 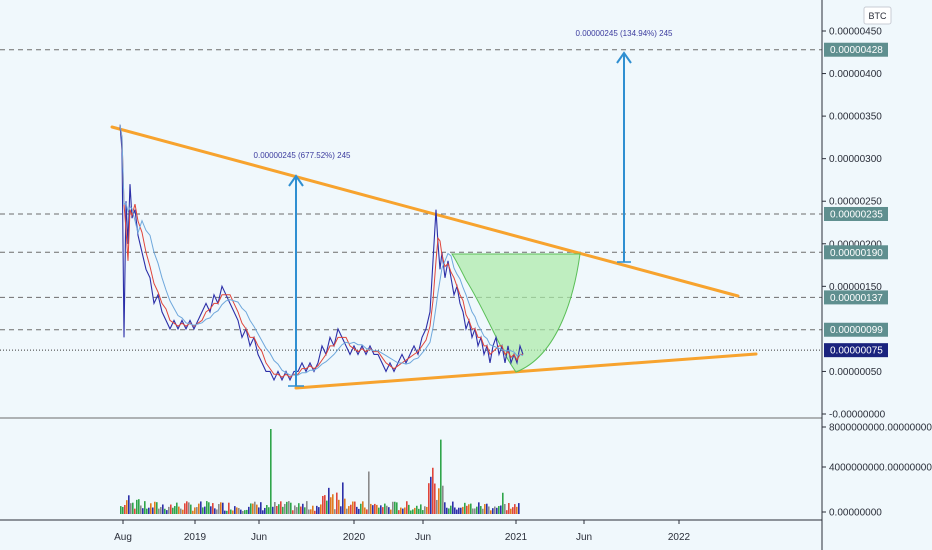 What do you see at coordinates (303, 155) in the screenshot?
I see `measurement-label-1: 0.00000245 (677.52%) 245` at bounding box center [303, 155].